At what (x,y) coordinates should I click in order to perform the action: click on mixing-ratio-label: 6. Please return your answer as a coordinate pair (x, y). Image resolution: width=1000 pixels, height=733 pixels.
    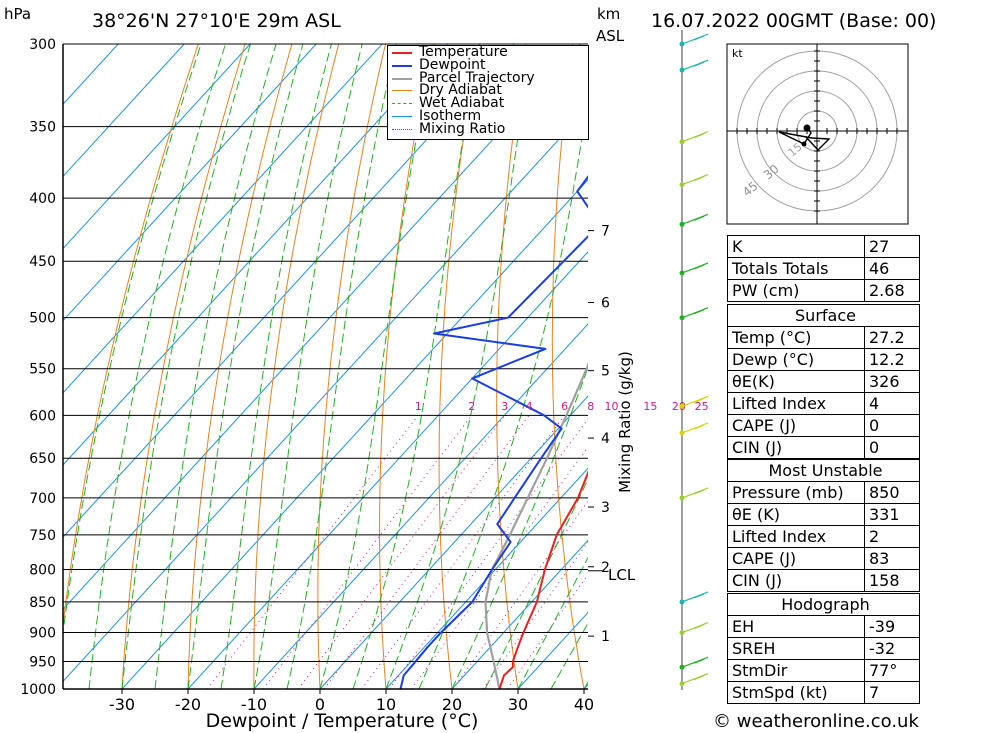
    Looking at the image, I should click on (564, 406).